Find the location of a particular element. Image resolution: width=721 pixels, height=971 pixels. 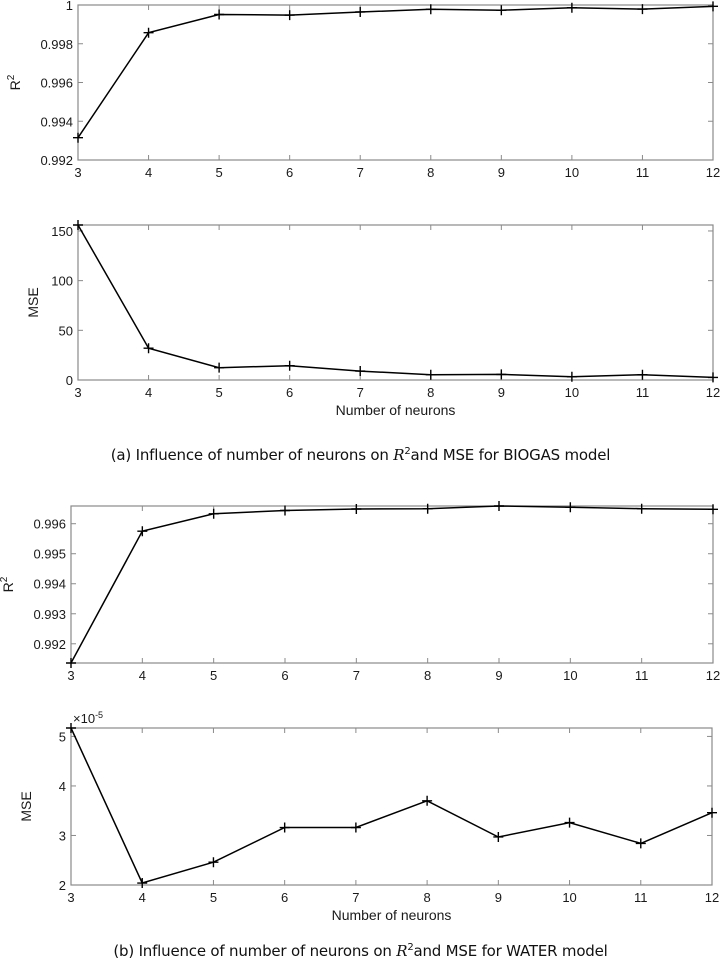

caption-water-suffix: and MSE for WATER model is located at coordinates (510, 951).